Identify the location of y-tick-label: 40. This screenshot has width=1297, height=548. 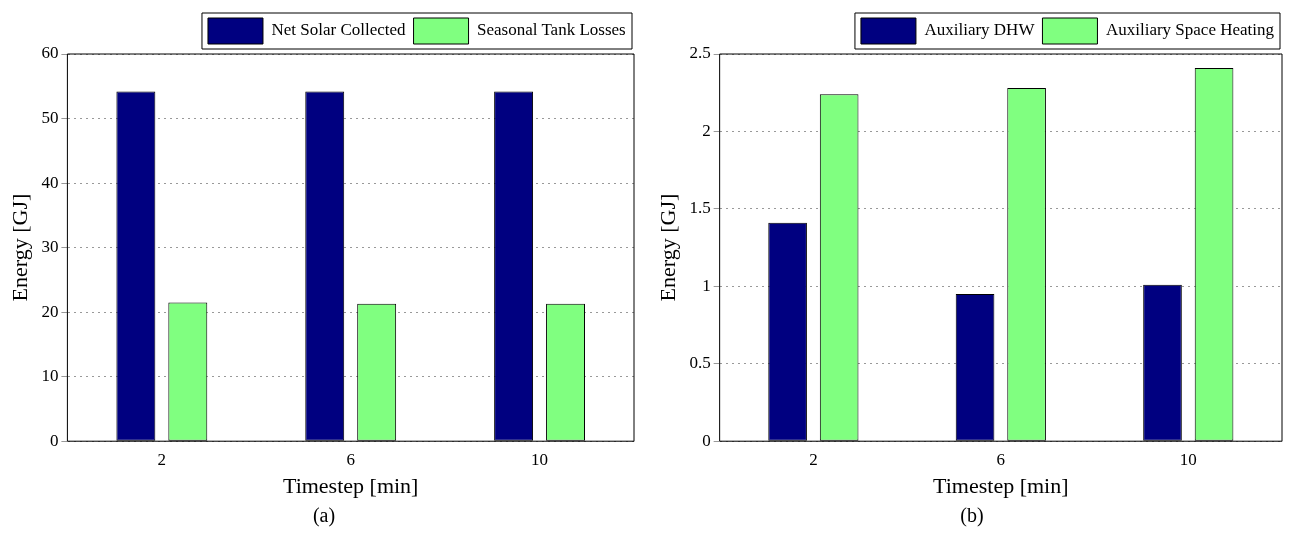
(50, 182).